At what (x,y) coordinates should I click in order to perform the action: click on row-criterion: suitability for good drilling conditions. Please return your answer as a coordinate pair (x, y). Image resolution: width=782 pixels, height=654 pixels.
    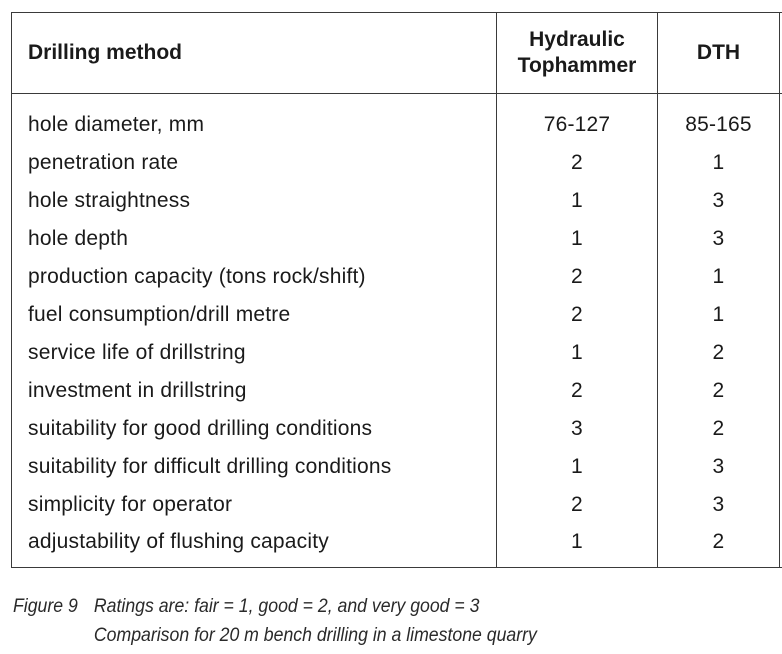
    Looking at the image, I should click on (254, 428).